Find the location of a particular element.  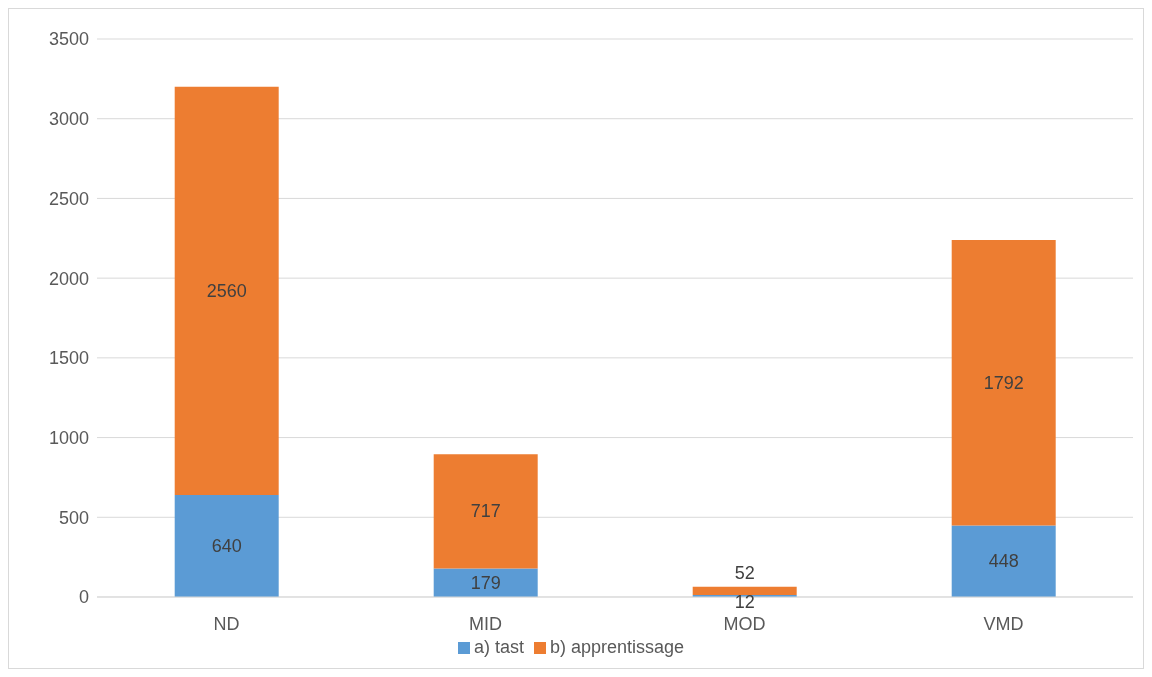

data-label: 12 is located at coordinates (744, 602).